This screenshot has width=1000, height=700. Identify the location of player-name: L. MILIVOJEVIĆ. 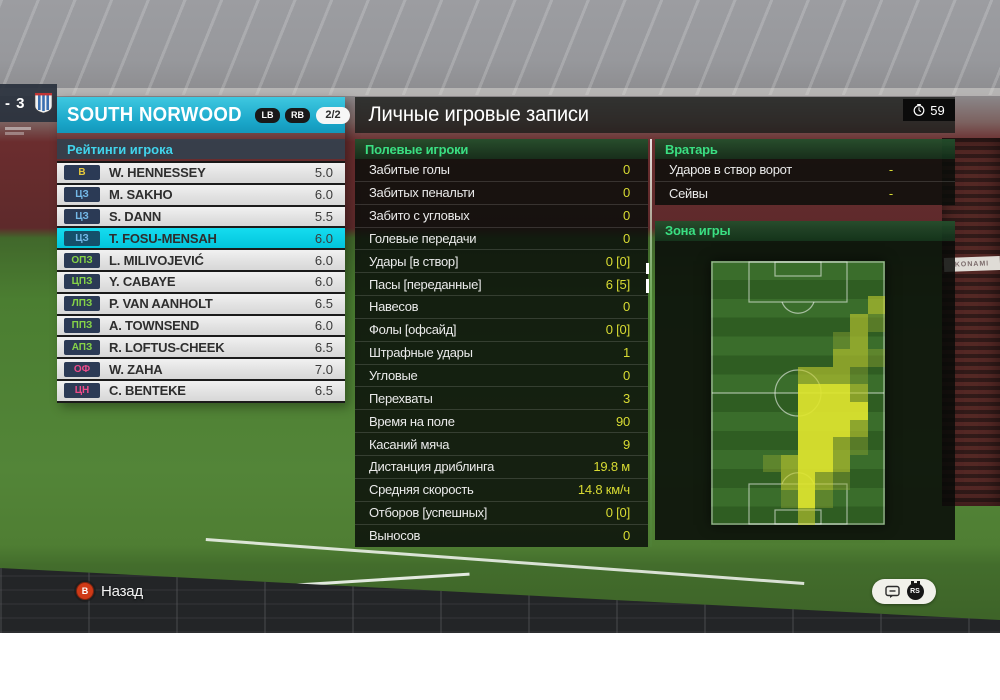
(156, 260).